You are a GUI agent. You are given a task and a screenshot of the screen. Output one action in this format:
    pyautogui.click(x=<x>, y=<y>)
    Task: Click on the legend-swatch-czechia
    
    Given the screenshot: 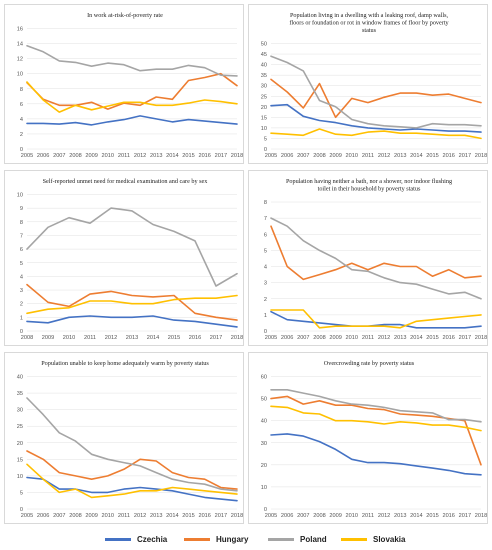 What is the action you would take?
    pyautogui.click(x=118, y=539)
    